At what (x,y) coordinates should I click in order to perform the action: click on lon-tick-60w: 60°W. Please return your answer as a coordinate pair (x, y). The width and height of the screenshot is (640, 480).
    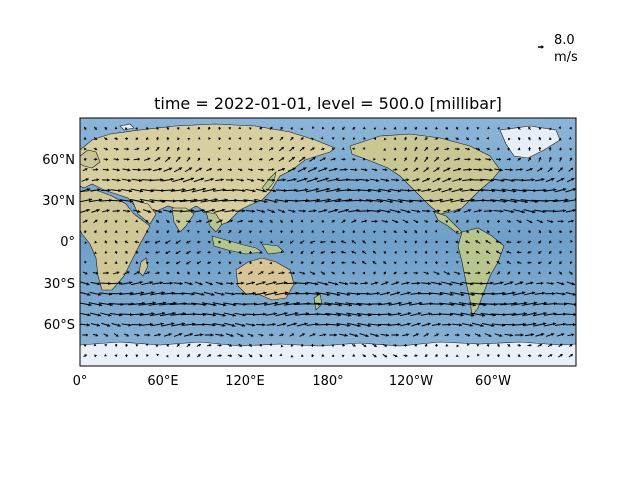
    Looking at the image, I should click on (493, 381).